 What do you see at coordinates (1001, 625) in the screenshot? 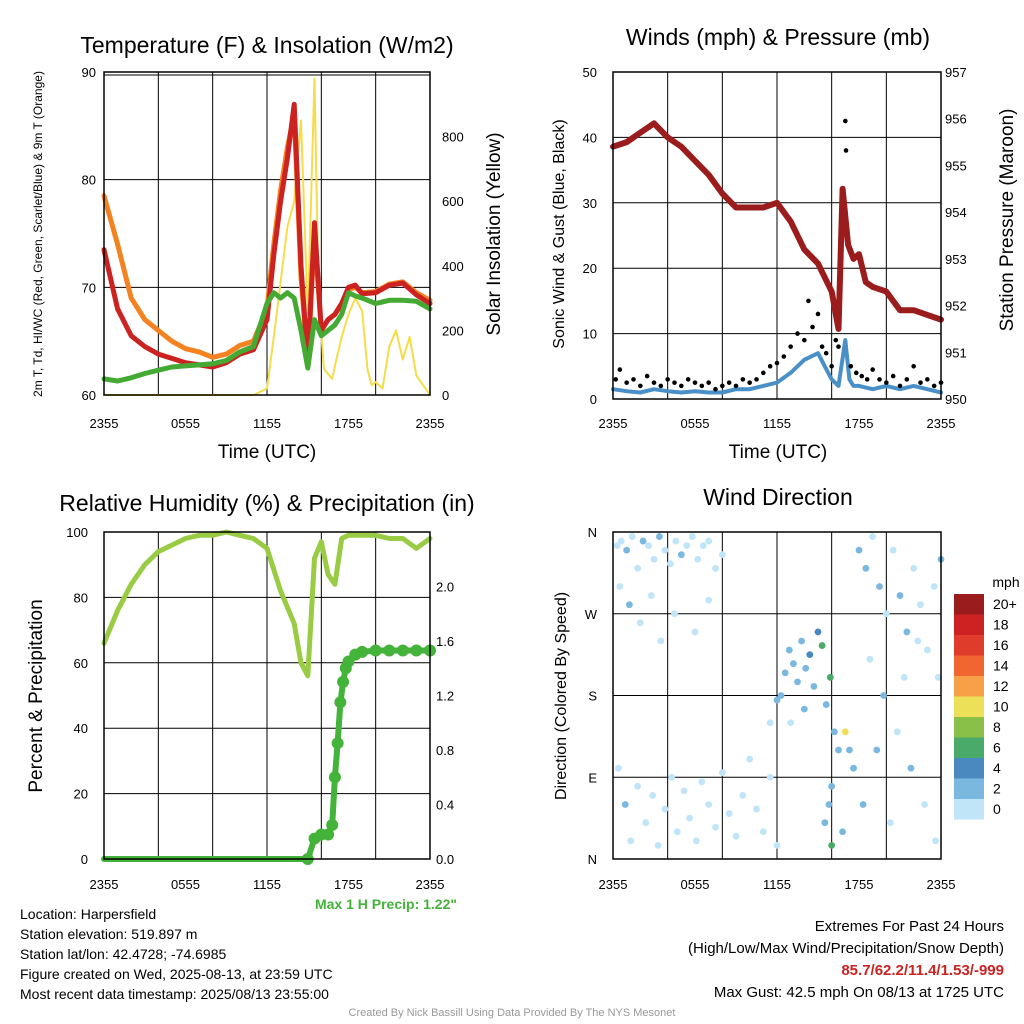
I see `colorbar-label-1: 18` at bounding box center [1001, 625].